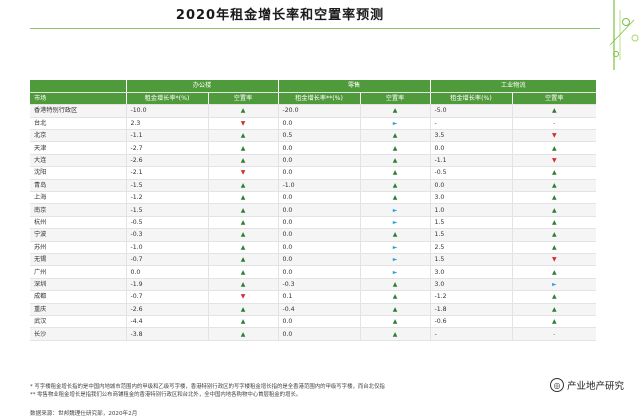 Image resolution: width=640 pixels, height=420 pixels. What do you see at coordinates (78, 99) in the screenshot?
I see `col-market: 市场` at bounding box center [78, 99].